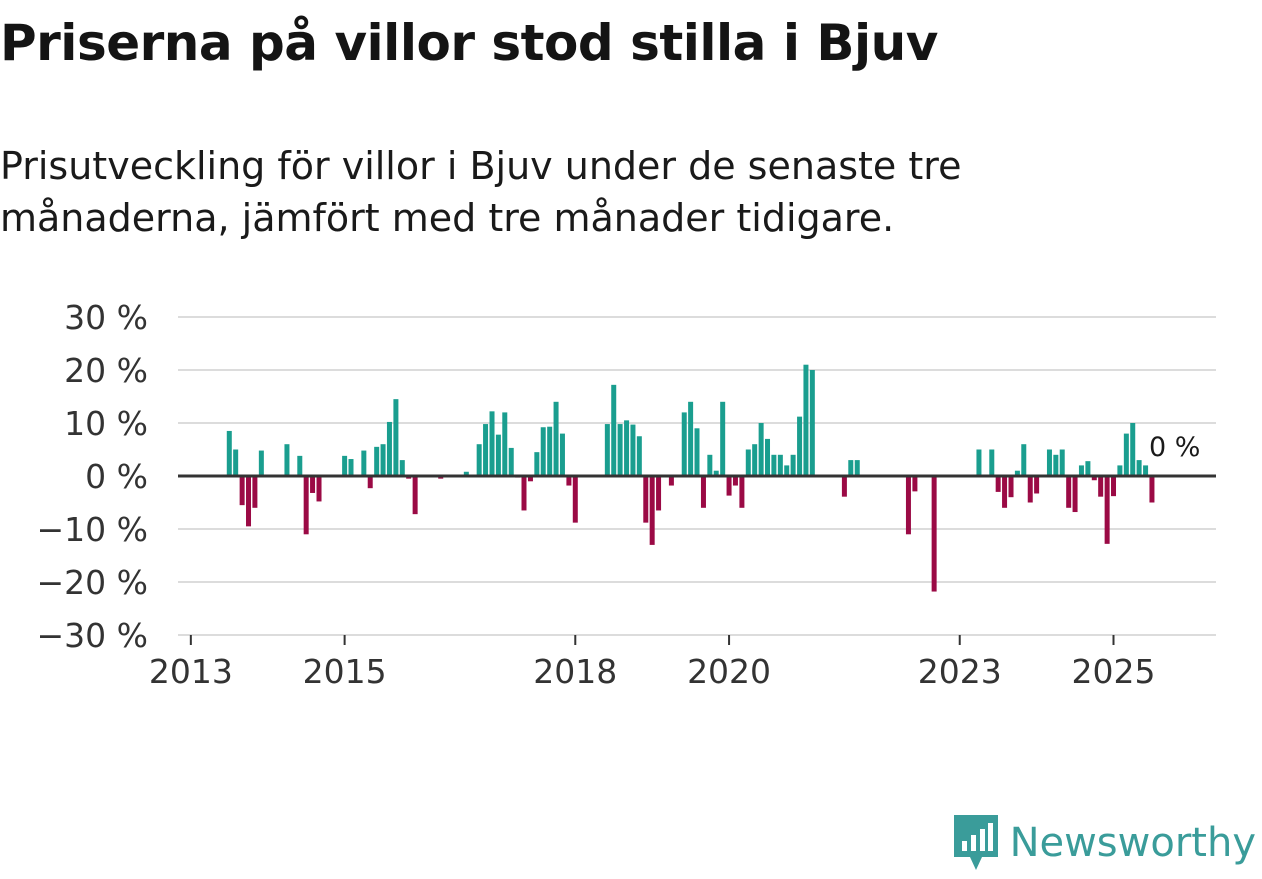 This screenshot has width=1262, height=879. Describe the element at coordinates (1104, 843) in the screenshot. I see `newsworthy-brand: Newsworthy` at that location.